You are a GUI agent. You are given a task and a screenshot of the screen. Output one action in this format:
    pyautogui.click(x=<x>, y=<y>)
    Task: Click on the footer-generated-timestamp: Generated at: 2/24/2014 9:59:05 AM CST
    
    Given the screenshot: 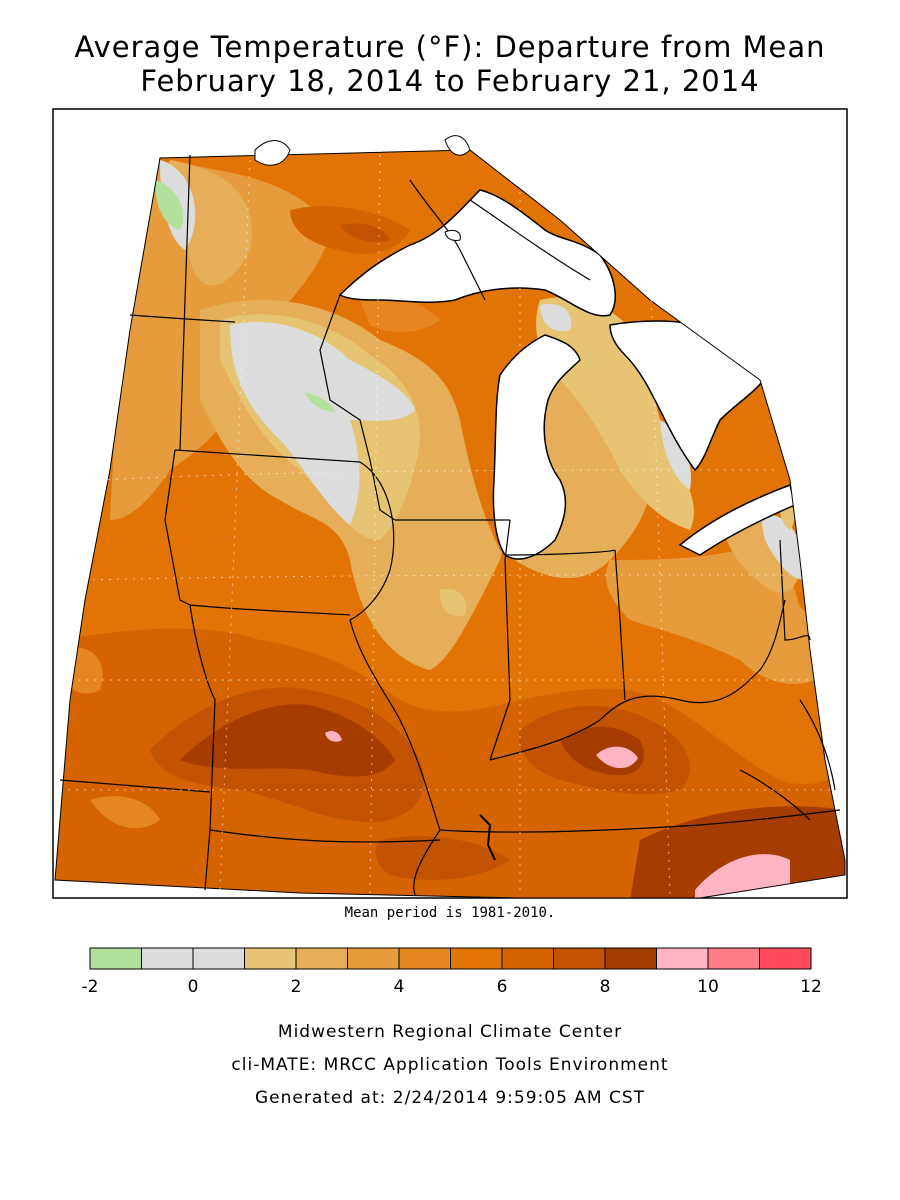 What is the action you would take?
    pyautogui.click(x=450, y=1098)
    